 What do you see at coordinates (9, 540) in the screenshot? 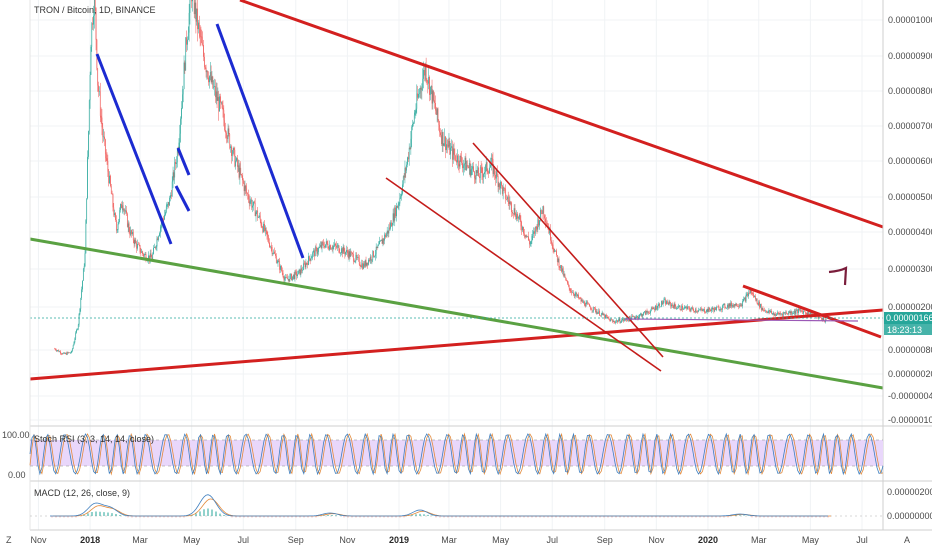
I see `timezone-button: Z` at bounding box center [9, 540].